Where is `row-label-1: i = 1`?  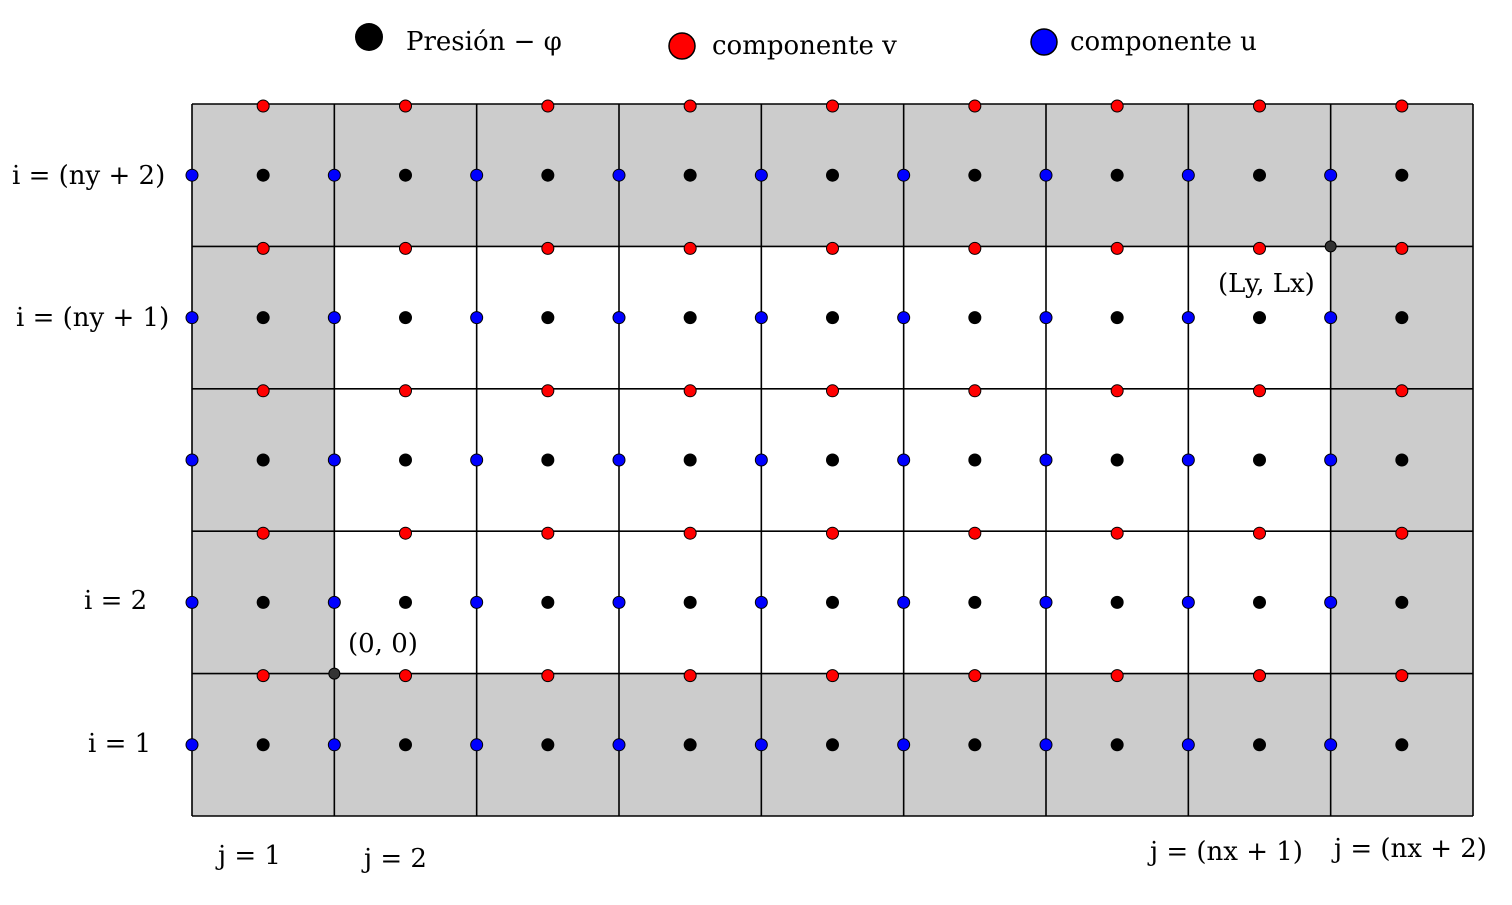
row-label-1: i = 1 is located at coordinates (119, 744).